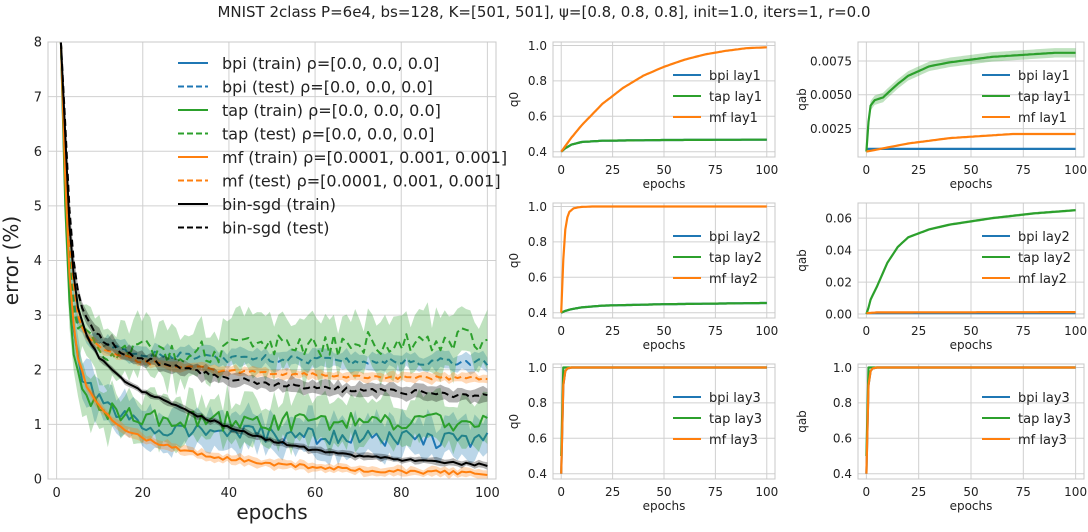 This screenshot has width=1088, height=532. What do you see at coordinates (514, 421) in the screenshot?
I see `y-axis-label: q0` at bounding box center [514, 421].